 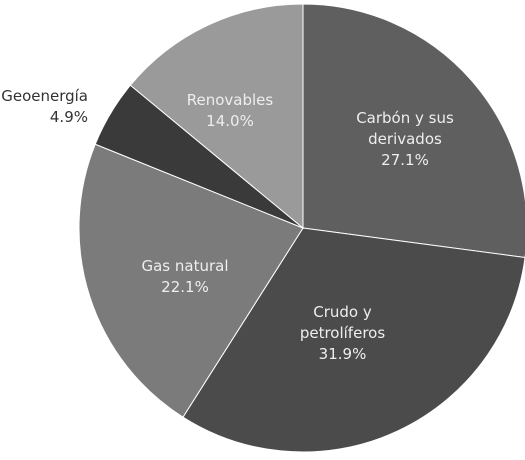 What do you see at coordinates (185, 266) in the screenshot?
I see `slice-name: Gas natural` at bounding box center [185, 266].